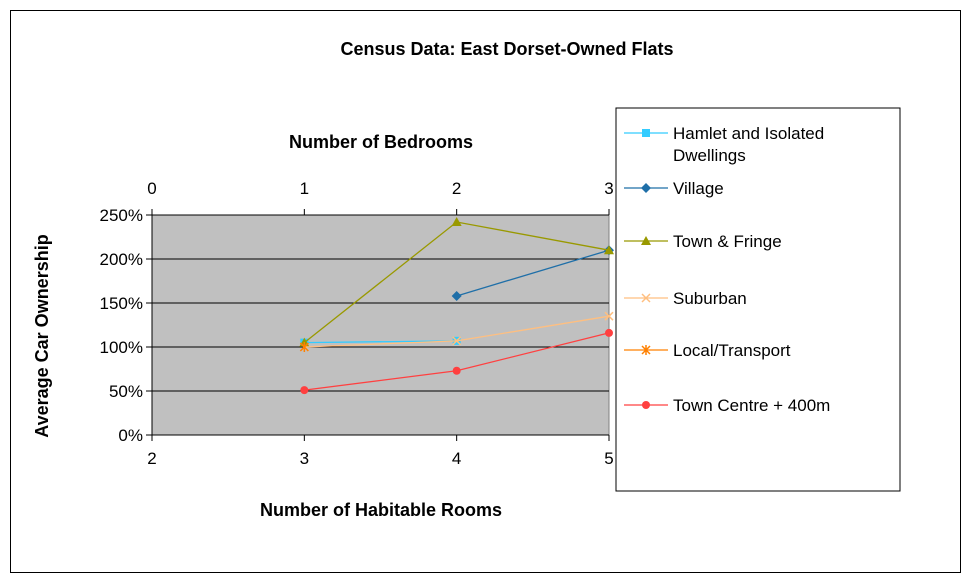 This screenshot has width=973, height=583. I want to click on x-tick-label: 4, so click(456, 458).